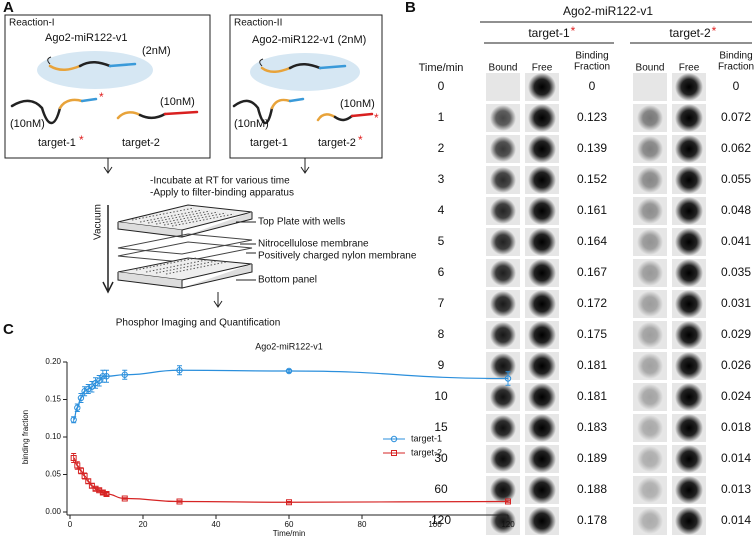 The image size is (754, 536). Describe the element at coordinates (309, 40) in the screenshot. I see `complex-label: Ago2-miR122-v1 (2nM)` at that location.